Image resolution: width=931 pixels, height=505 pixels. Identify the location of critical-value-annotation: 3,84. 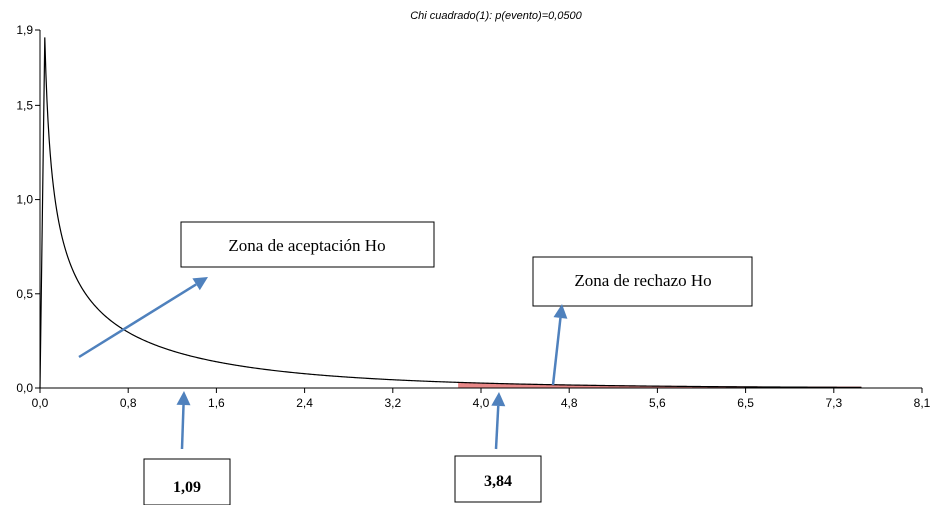
(498, 479).